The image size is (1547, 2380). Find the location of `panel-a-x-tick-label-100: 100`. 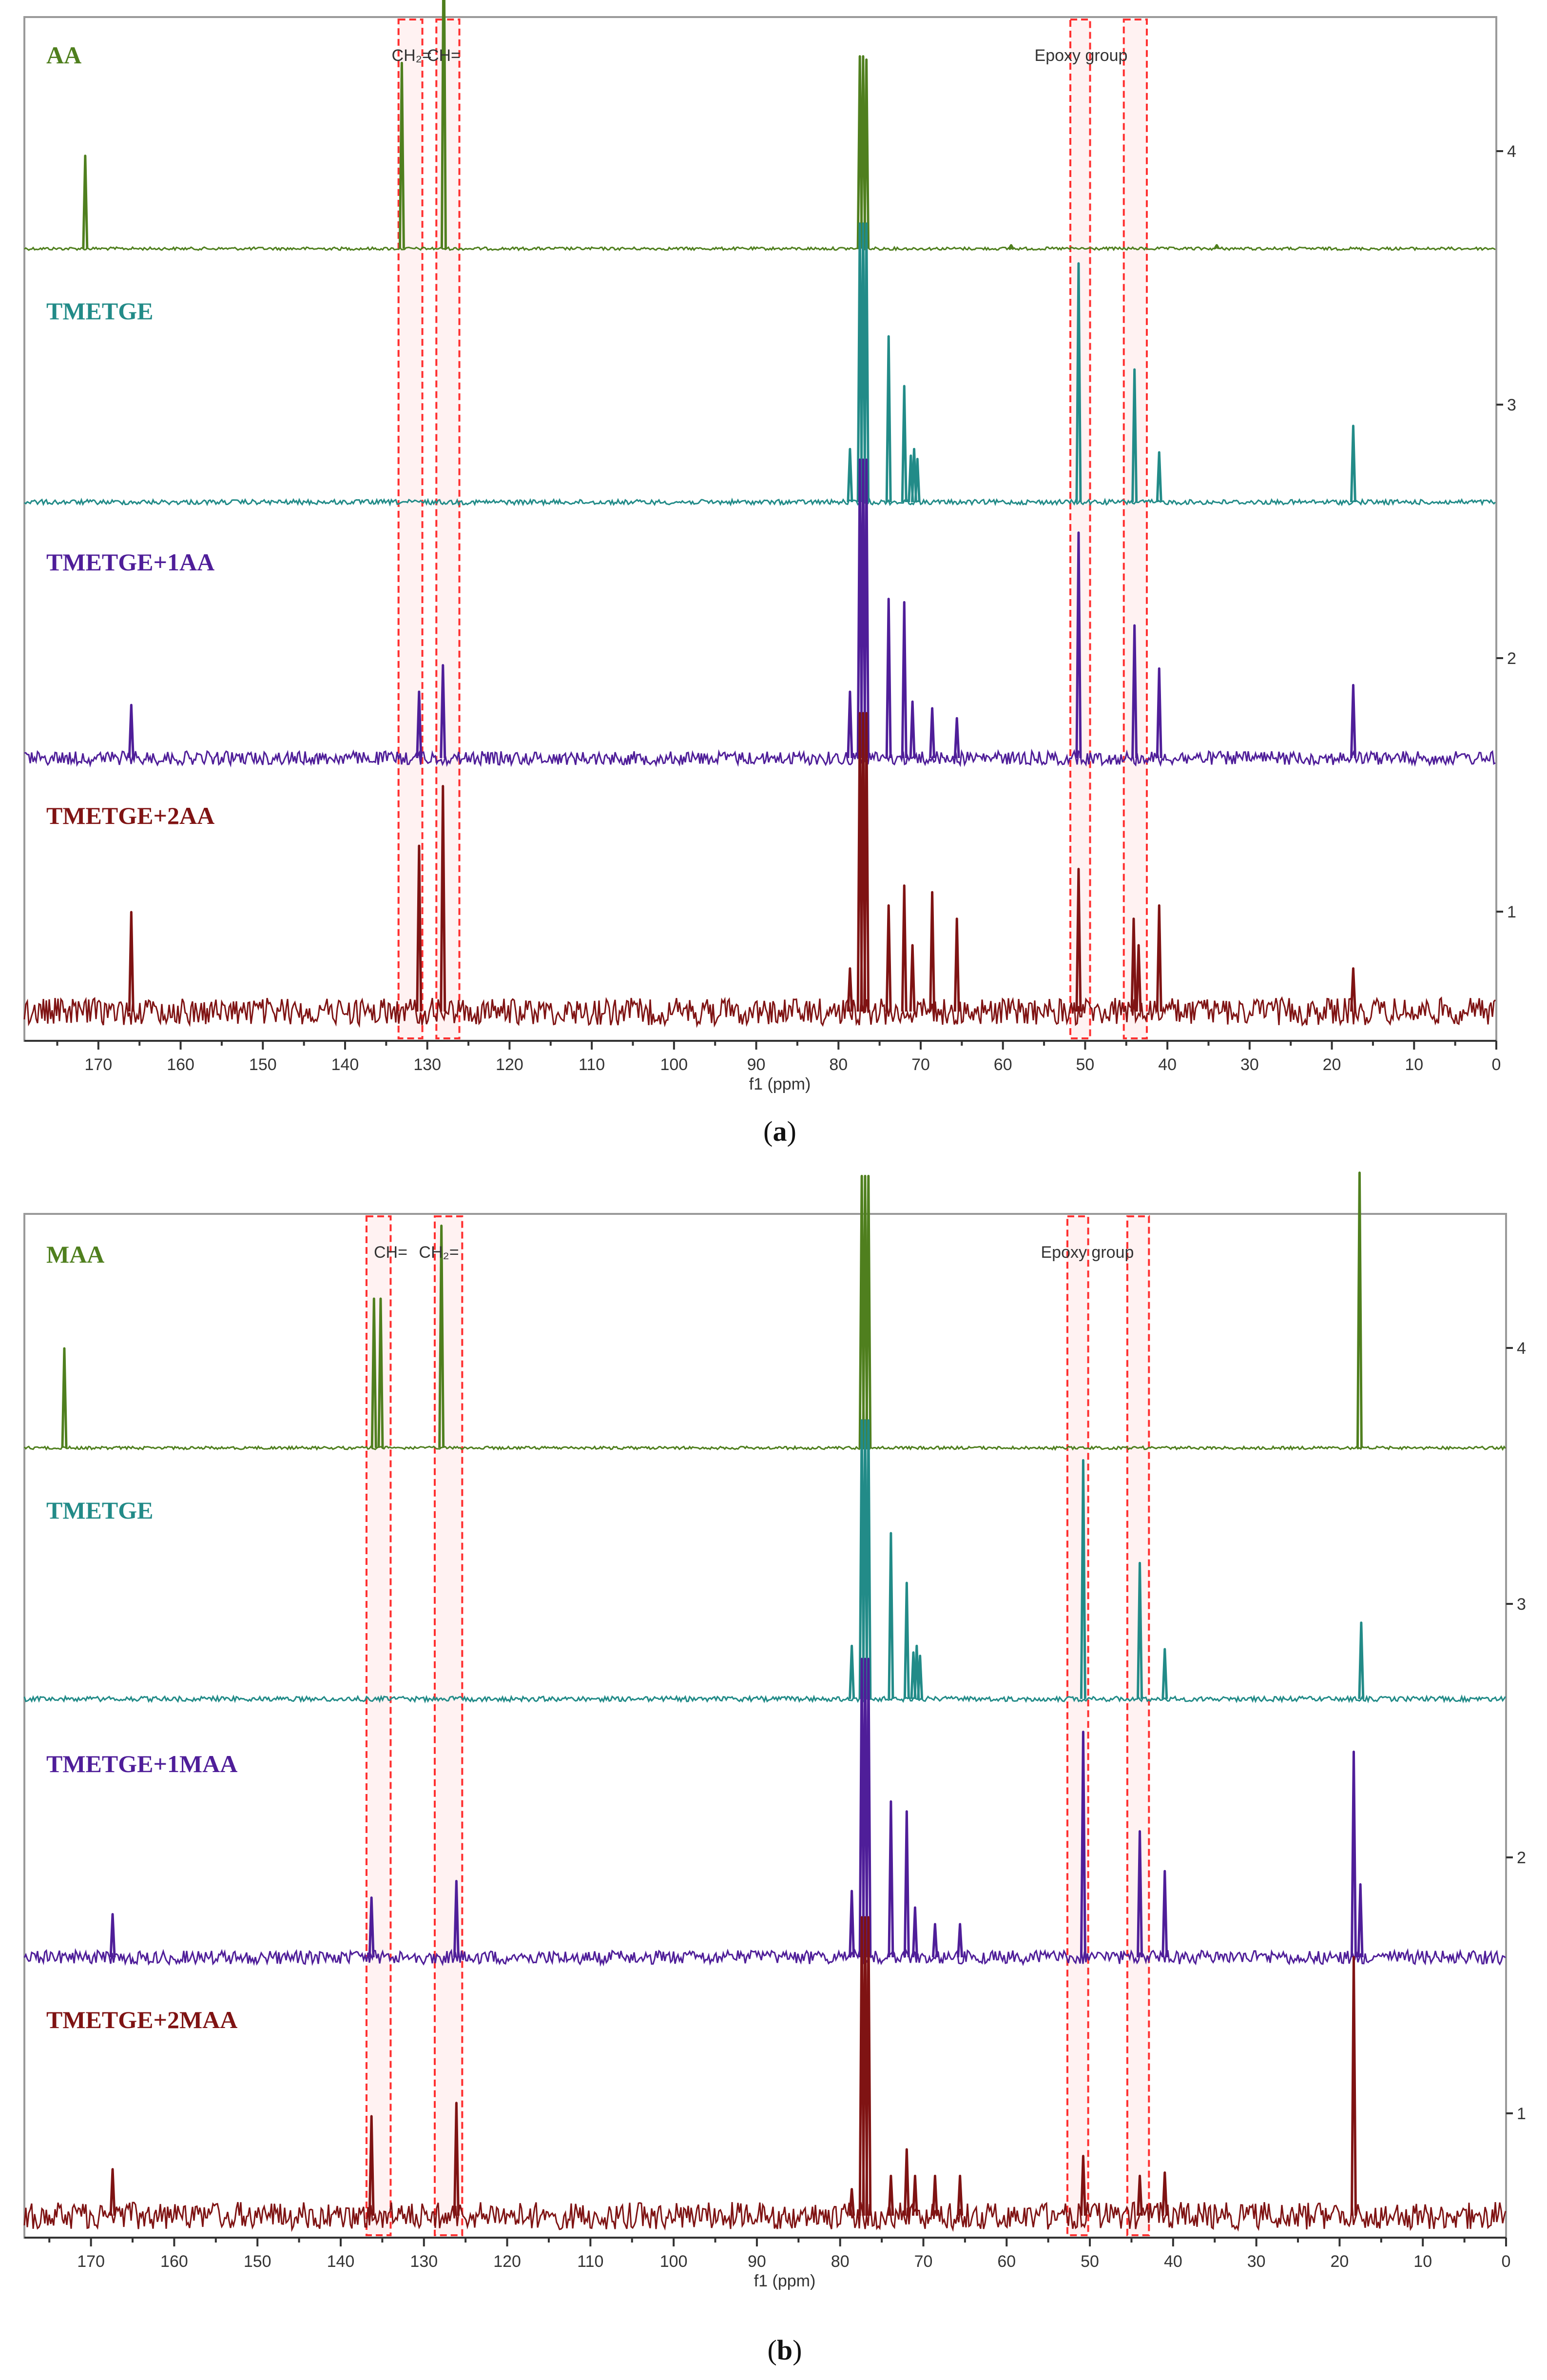

panel-a-x-tick-label-100: 100 is located at coordinates (674, 1064).